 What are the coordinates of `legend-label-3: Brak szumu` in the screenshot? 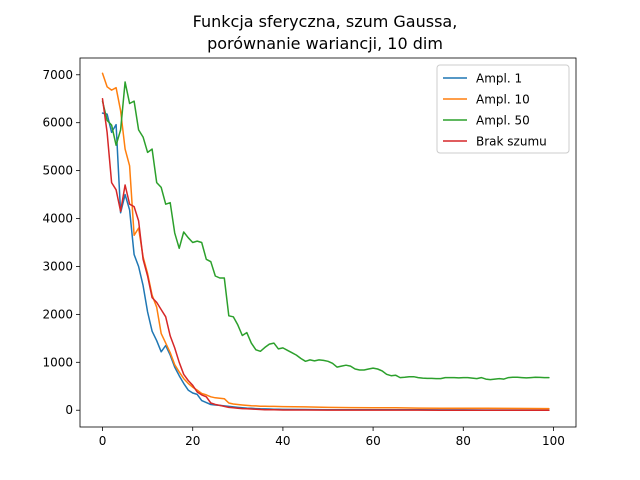 It's located at (511, 142).